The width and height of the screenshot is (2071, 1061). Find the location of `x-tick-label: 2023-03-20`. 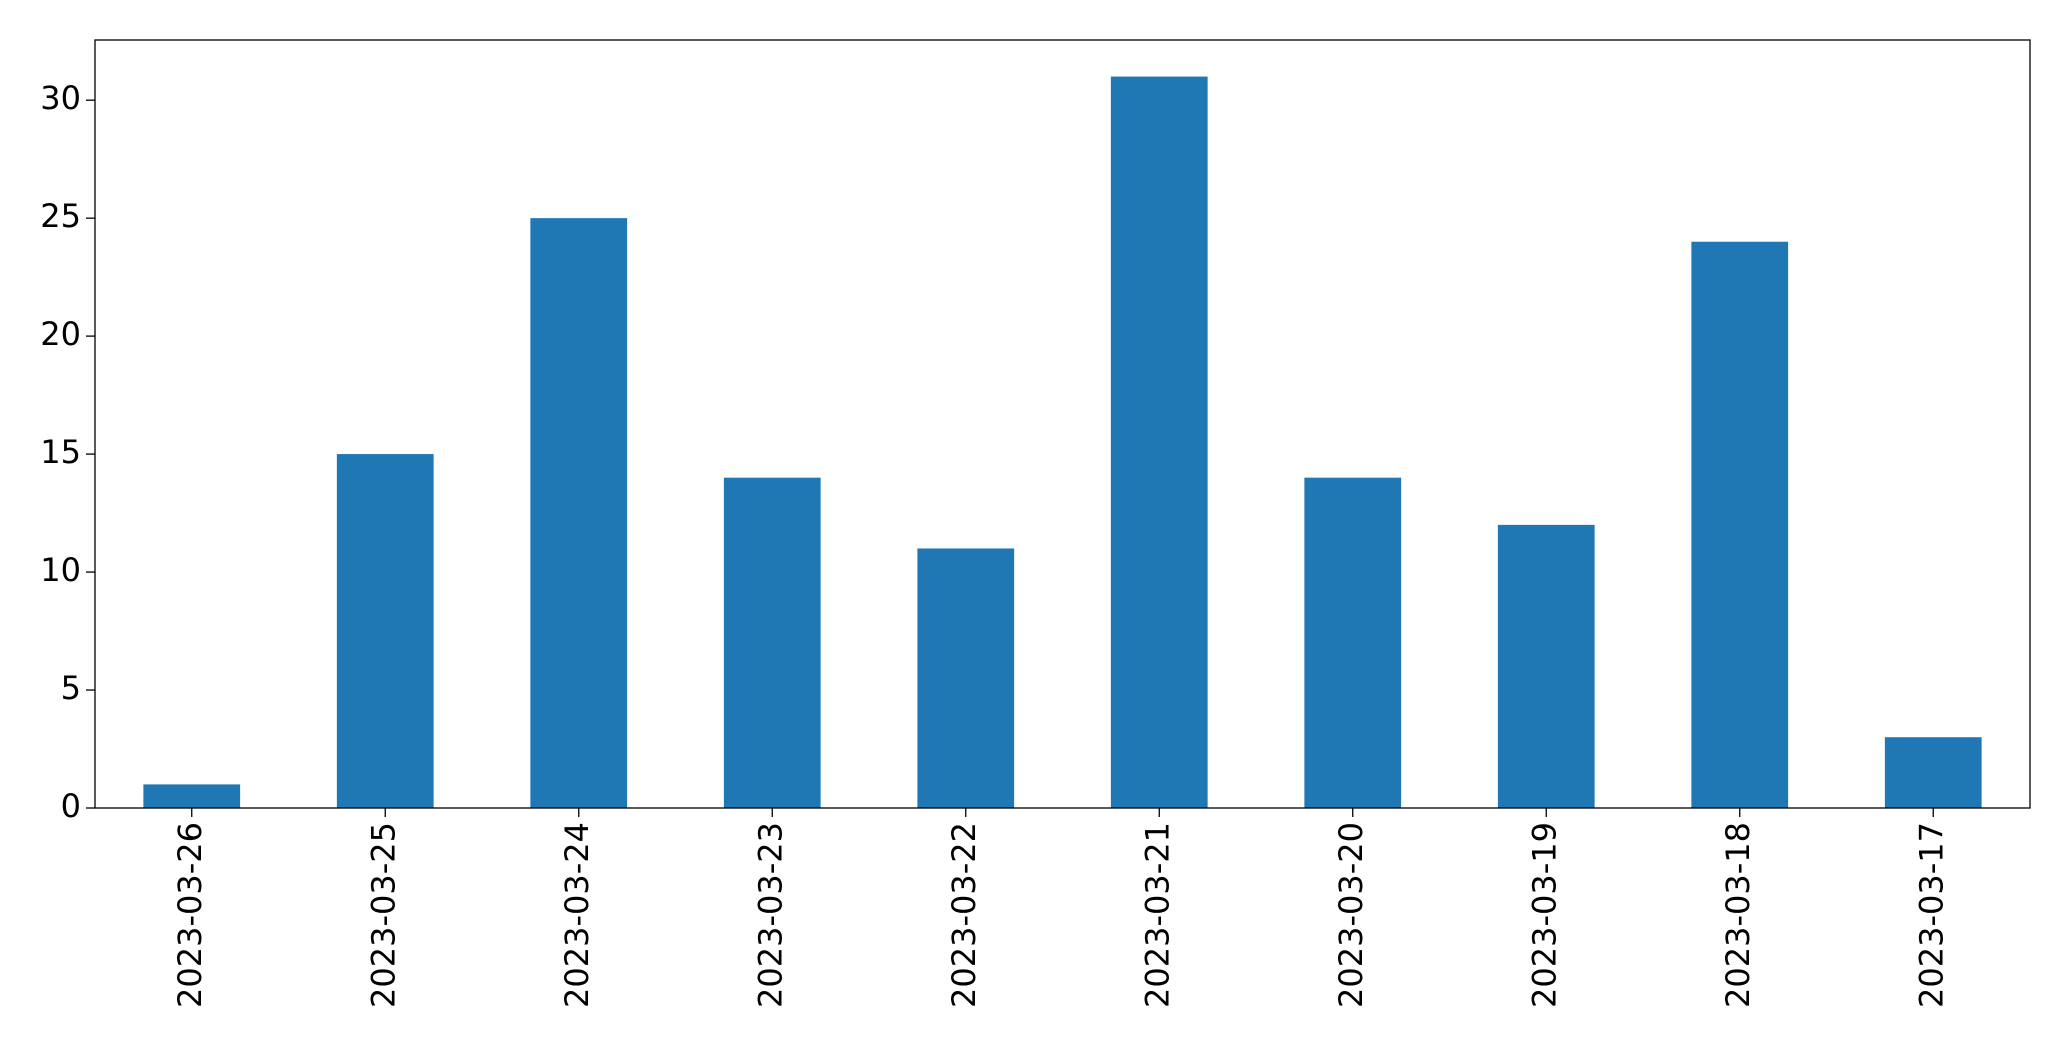

x-tick-label: 2023-03-20 is located at coordinates (1351, 915).